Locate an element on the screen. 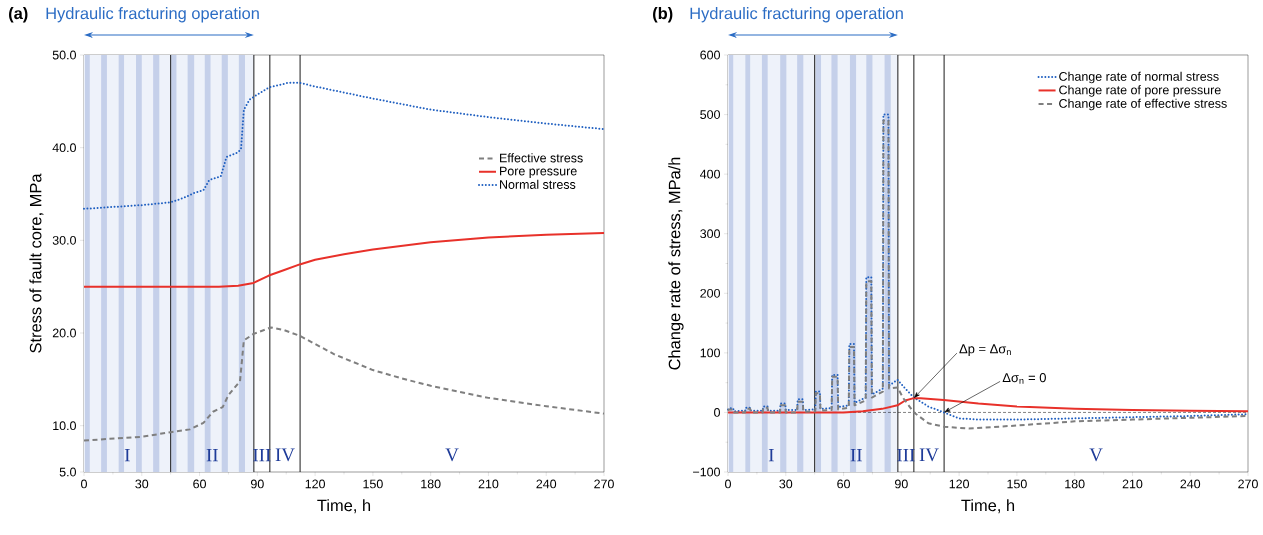  legend-label: Pore pressure is located at coordinates (538, 172).